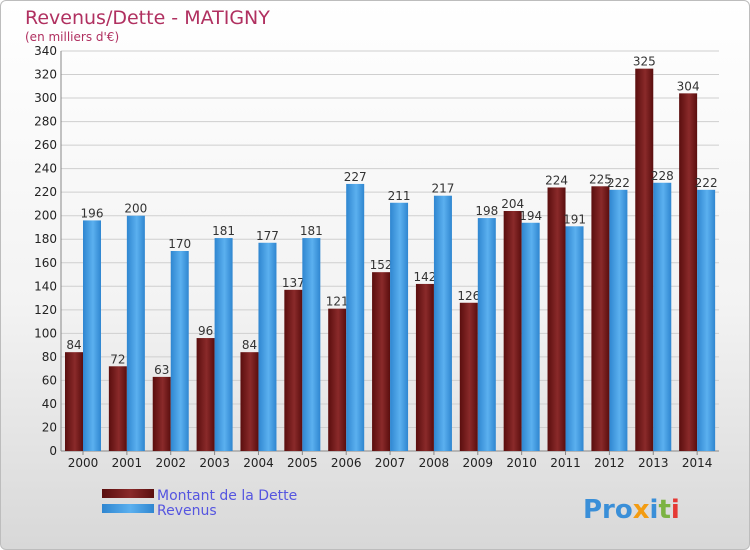 Image resolution: width=750 pixels, height=550 pixels. I want to click on chart-title: Revenus/Dette - MATIGNY, so click(147, 18).